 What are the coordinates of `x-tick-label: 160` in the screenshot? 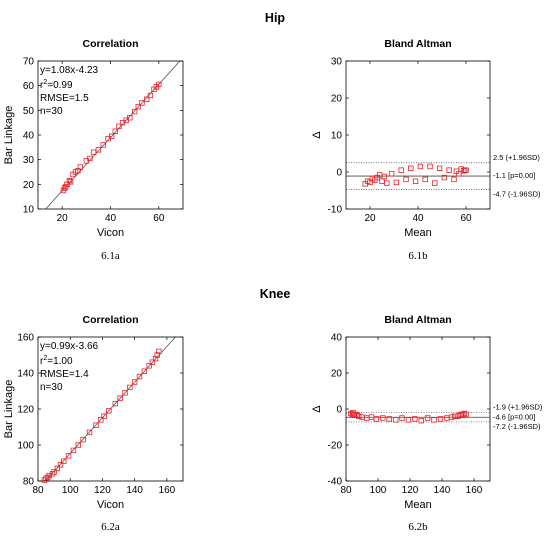 It's located at (474, 490).